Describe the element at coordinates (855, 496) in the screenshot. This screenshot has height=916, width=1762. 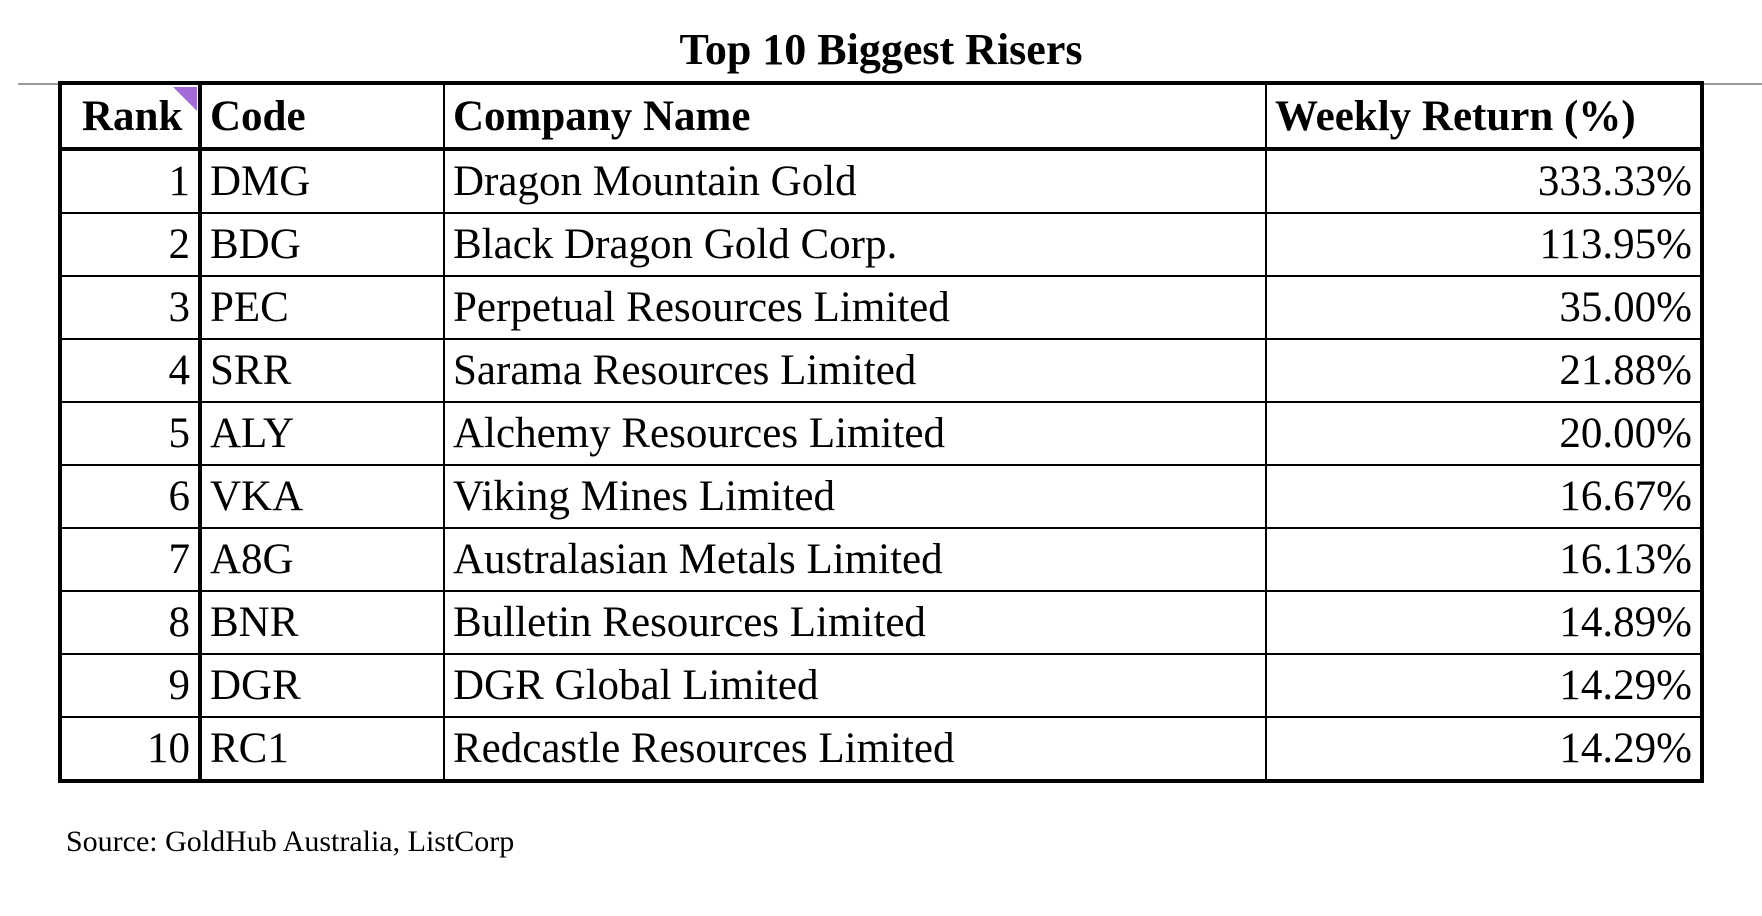
I see `cell-company-name: Viking Mines Limited` at that location.